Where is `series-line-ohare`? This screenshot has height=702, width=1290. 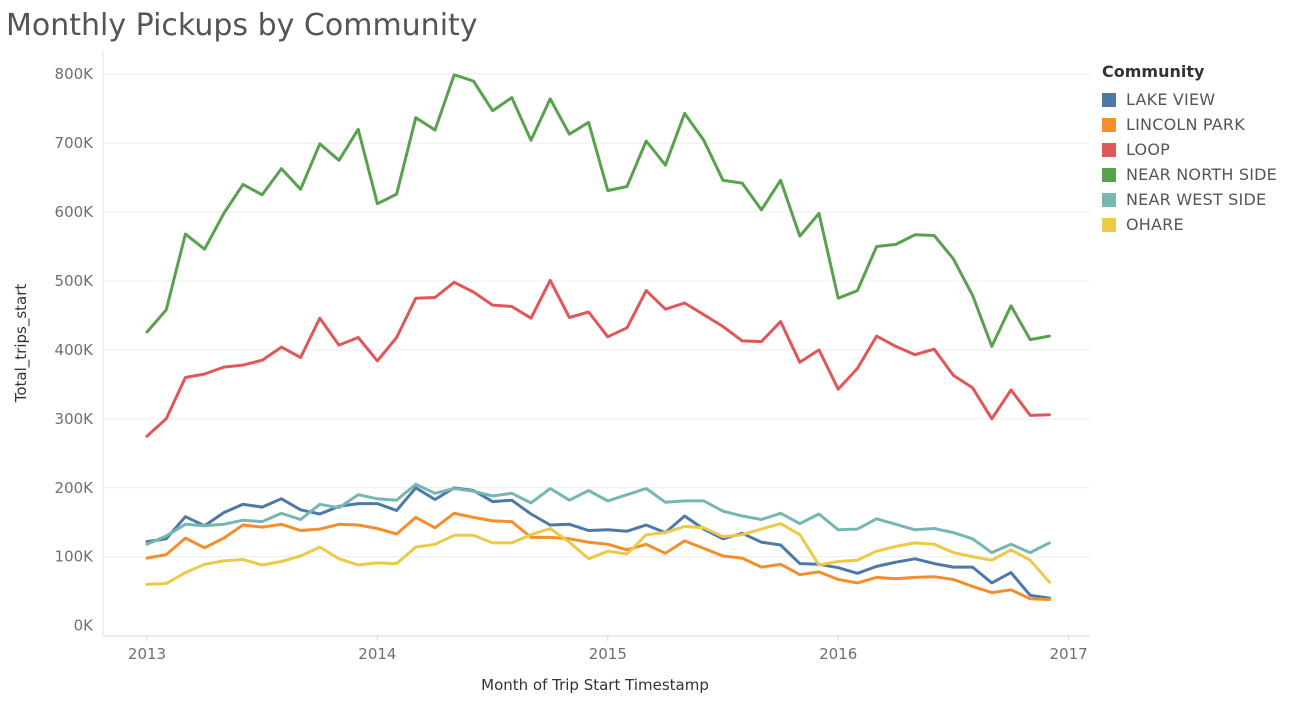 series-line-ohare is located at coordinates (598, 554).